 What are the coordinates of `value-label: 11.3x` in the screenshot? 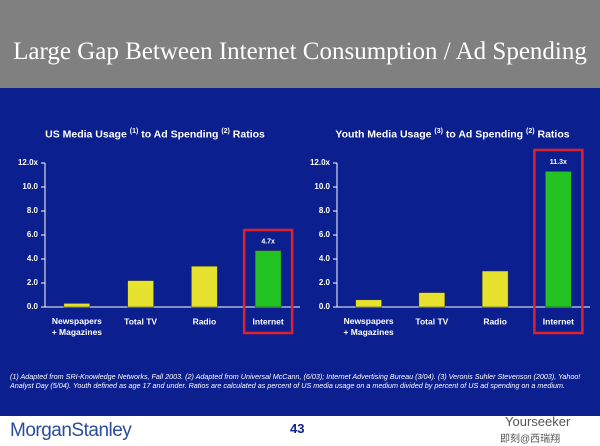 It's located at (558, 162).